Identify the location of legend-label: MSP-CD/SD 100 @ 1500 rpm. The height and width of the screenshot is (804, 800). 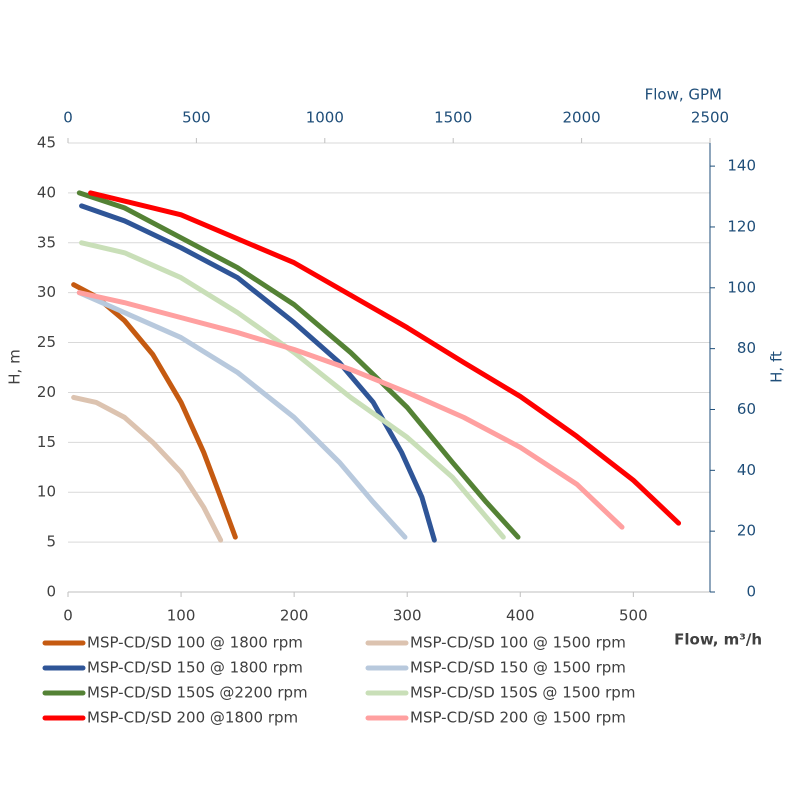
(518, 643).